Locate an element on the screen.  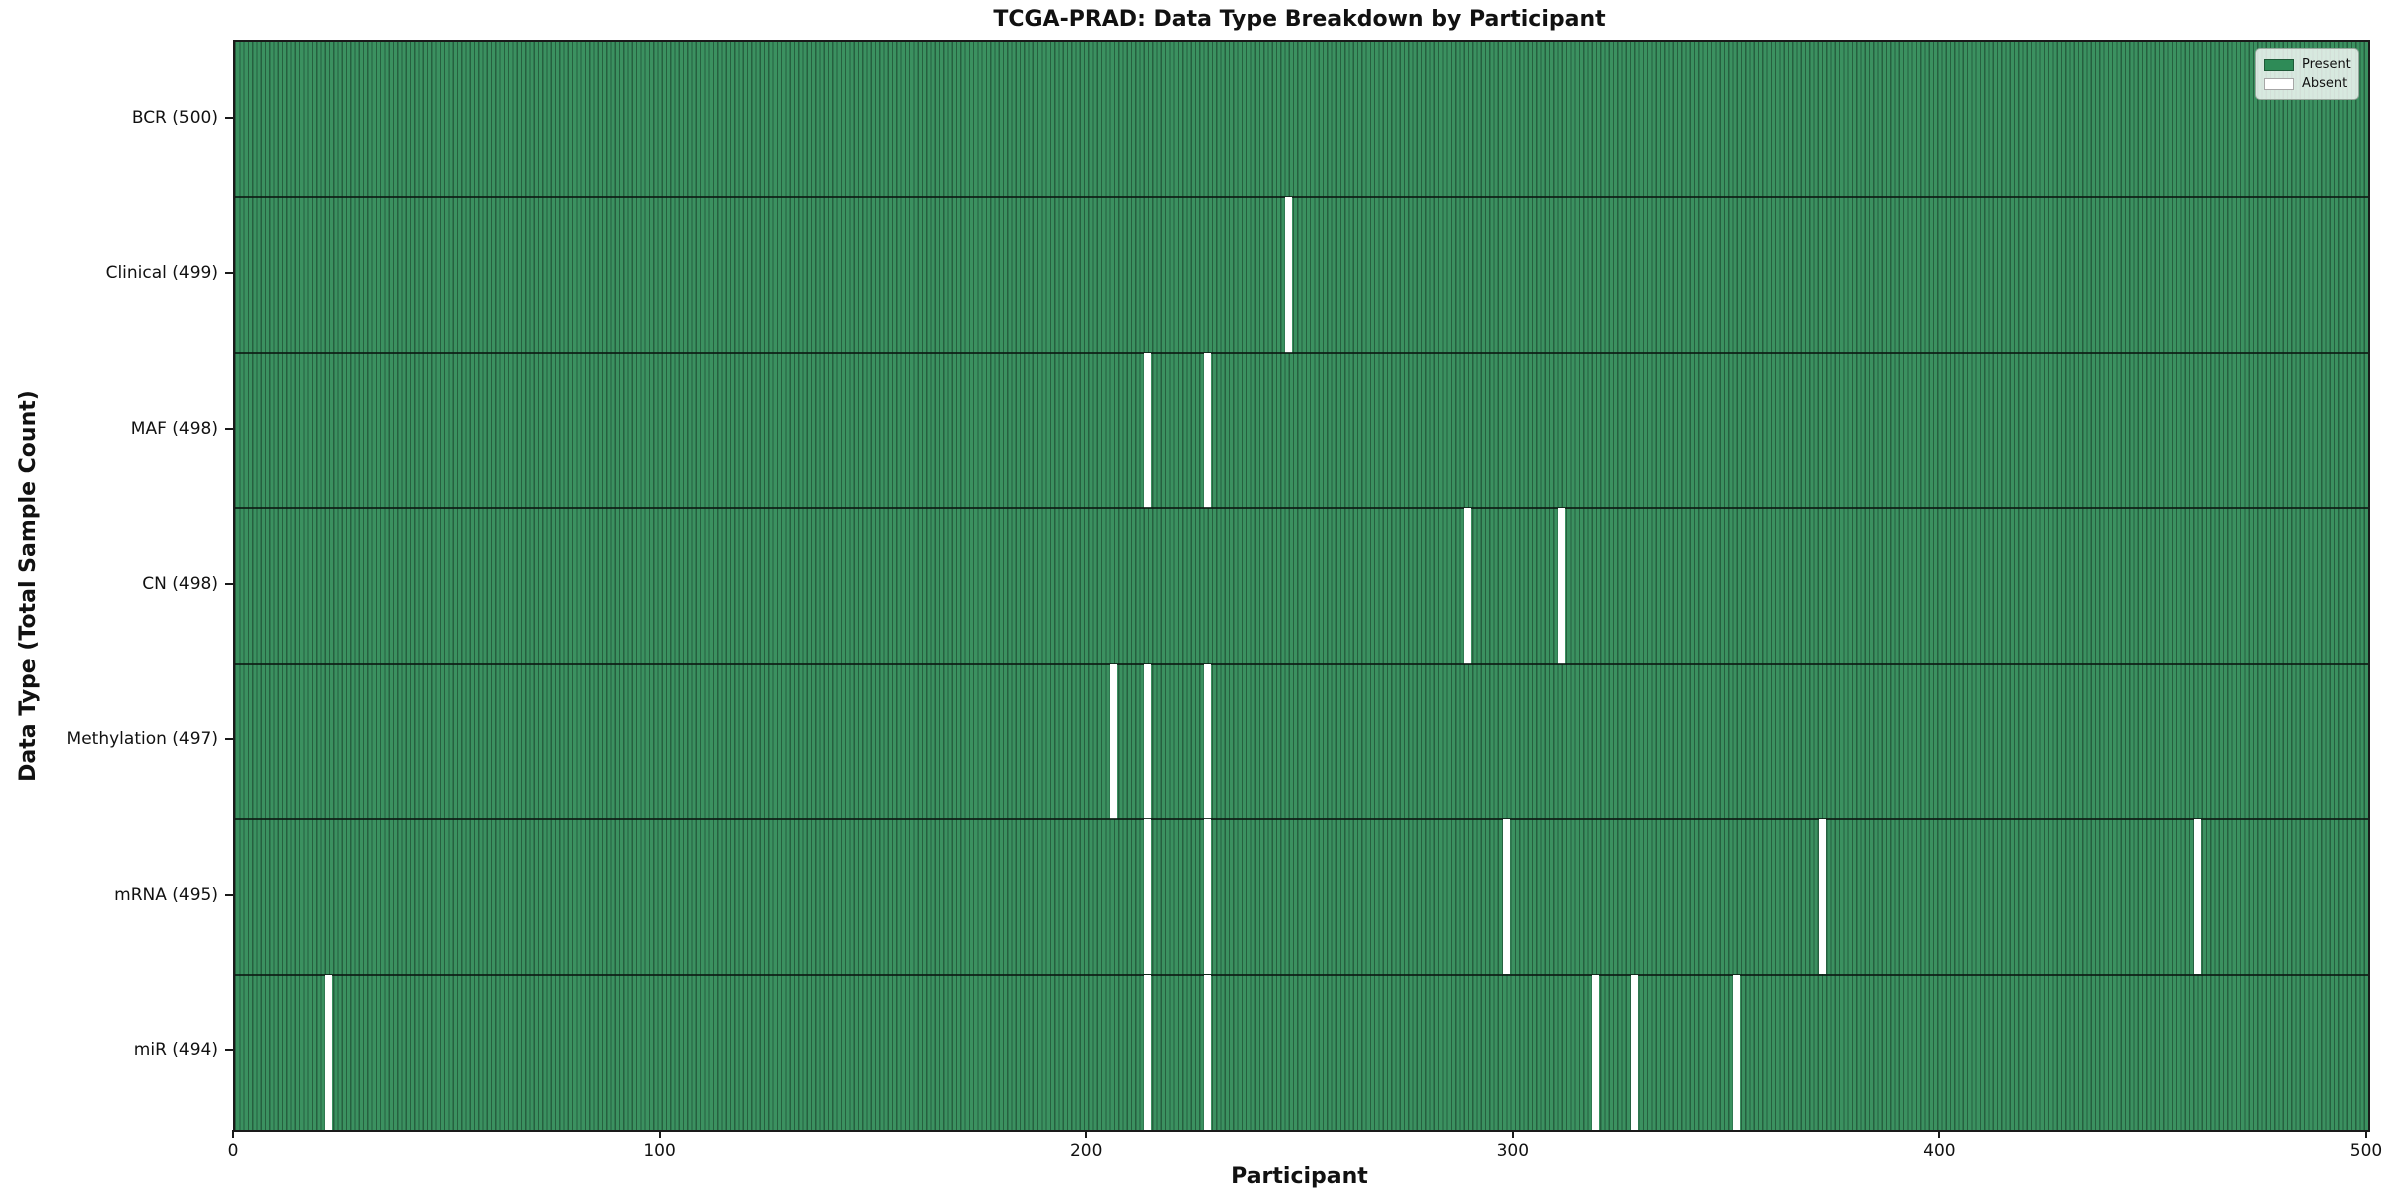
legend-entry-absent: Absent is located at coordinates (2307, 83).